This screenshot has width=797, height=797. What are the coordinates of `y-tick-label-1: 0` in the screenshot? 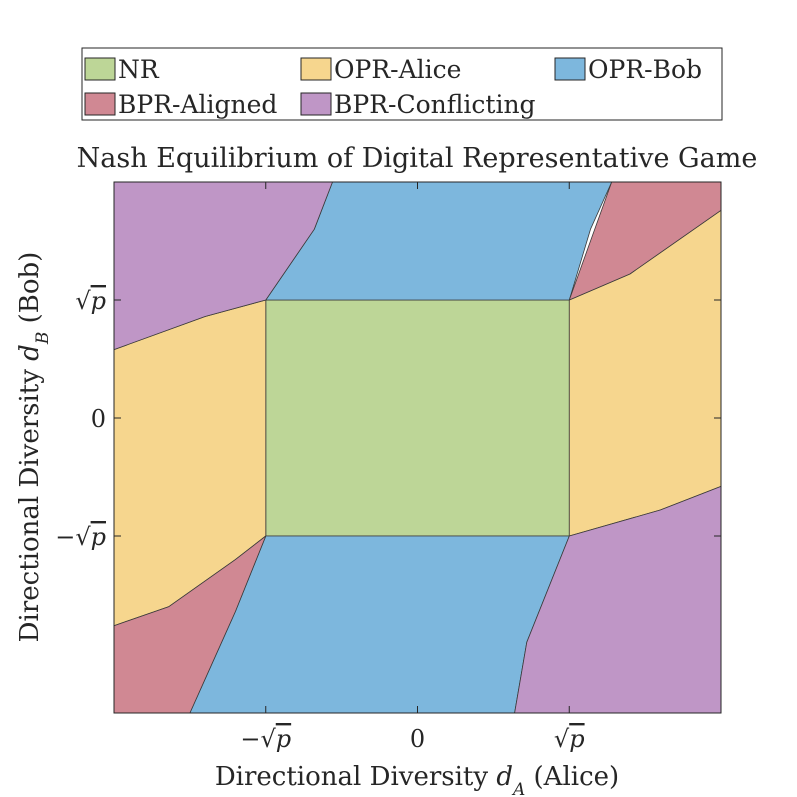 It's located at (98, 419).